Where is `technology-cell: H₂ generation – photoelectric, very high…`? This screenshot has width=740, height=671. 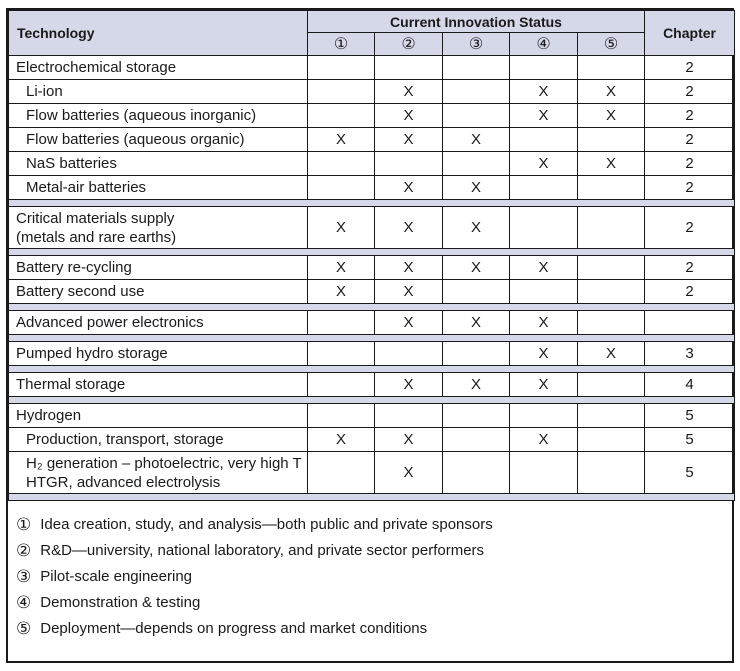
technology-cell: H₂ generation – photoelectric, very high… is located at coordinates (158, 472).